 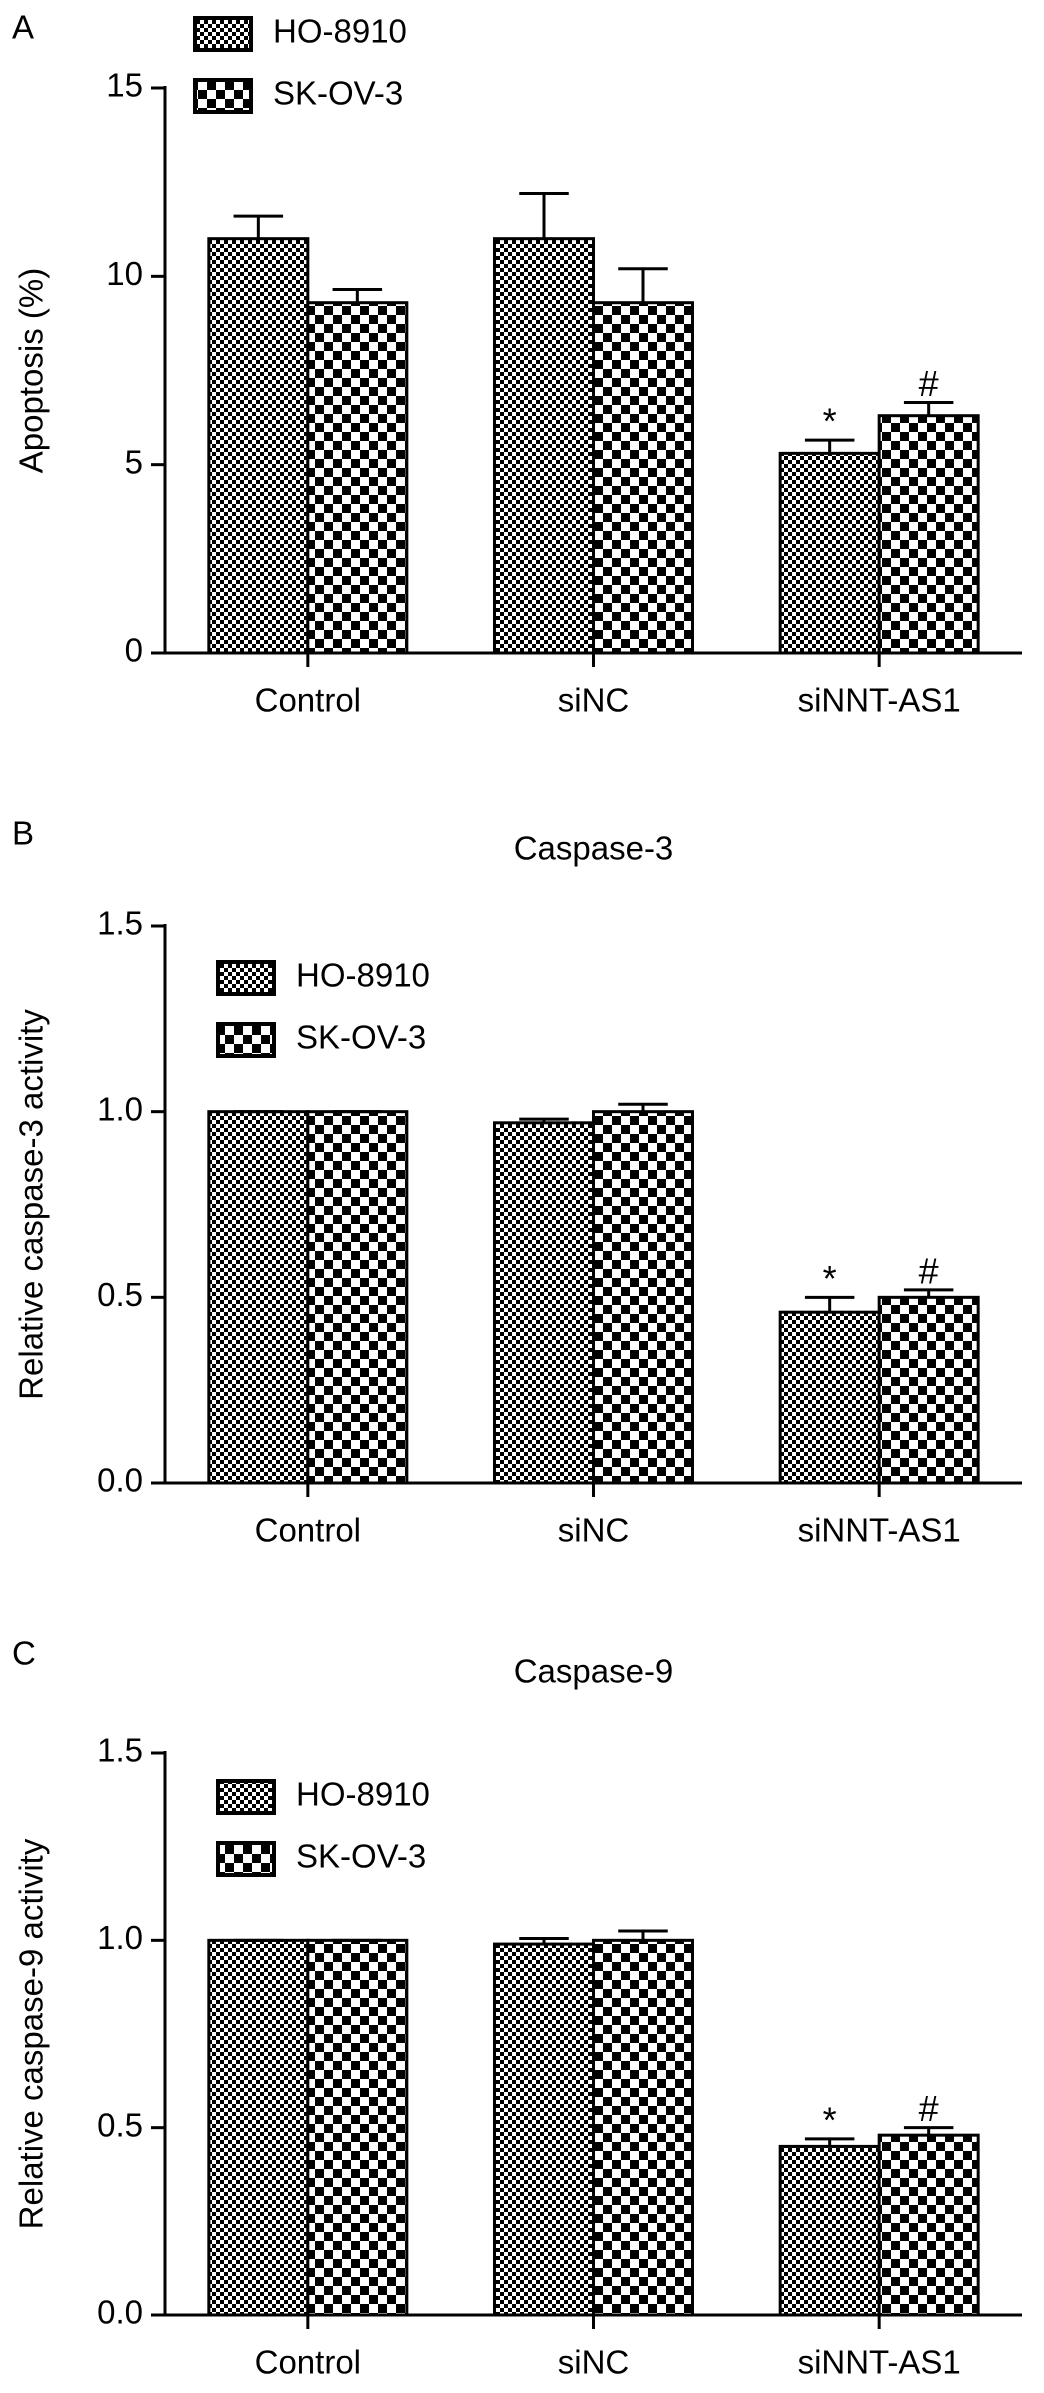 What do you see at coordinates (124, 85) in the screenshot?
I see `y-tick-label: 15` at bounding box center [124, 85].